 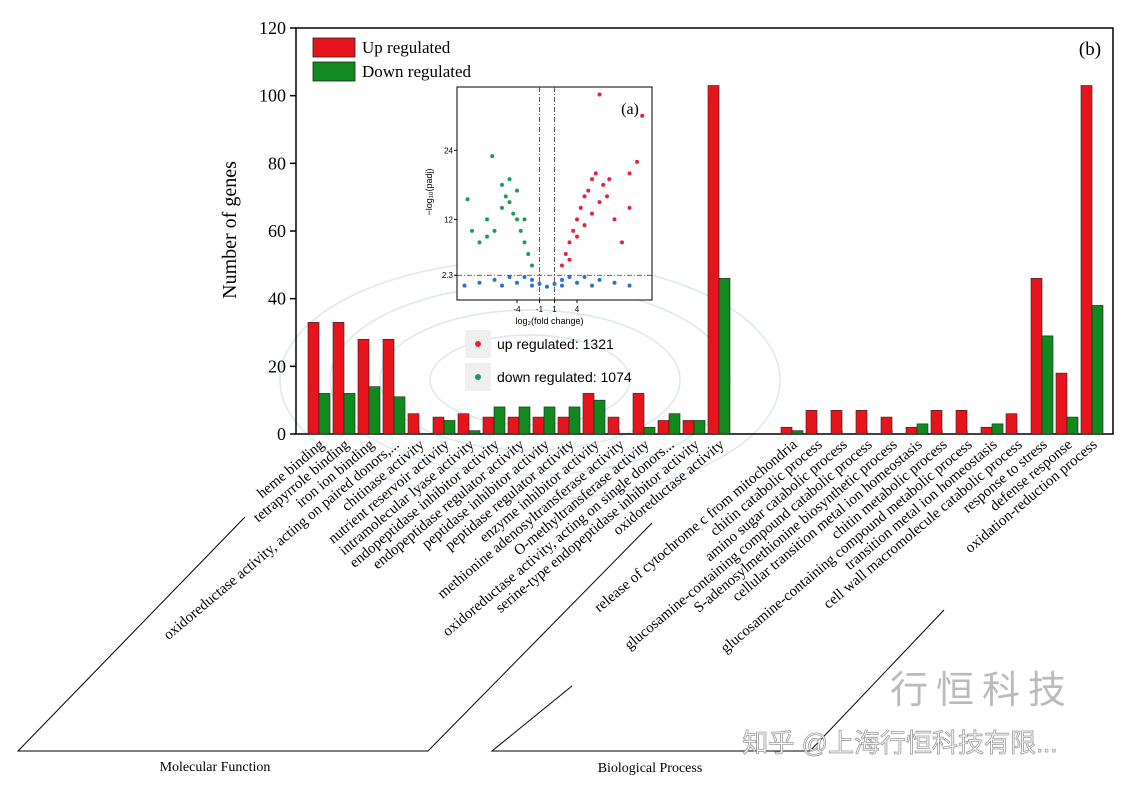 I want to click on x-tick-label: 1, so click(x=554, y=309).